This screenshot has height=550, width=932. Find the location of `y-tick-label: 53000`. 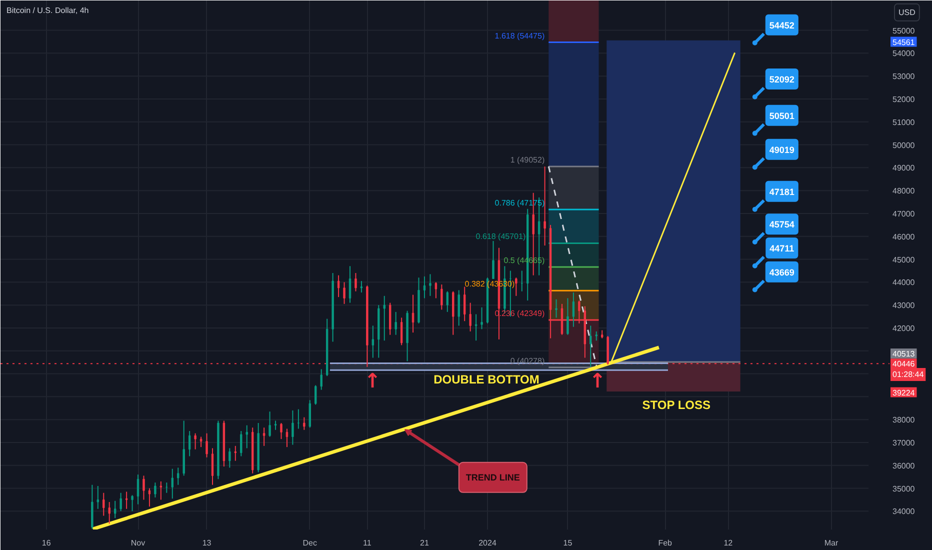

y-tick-label: 53000 is located at coordinates (904, 77).